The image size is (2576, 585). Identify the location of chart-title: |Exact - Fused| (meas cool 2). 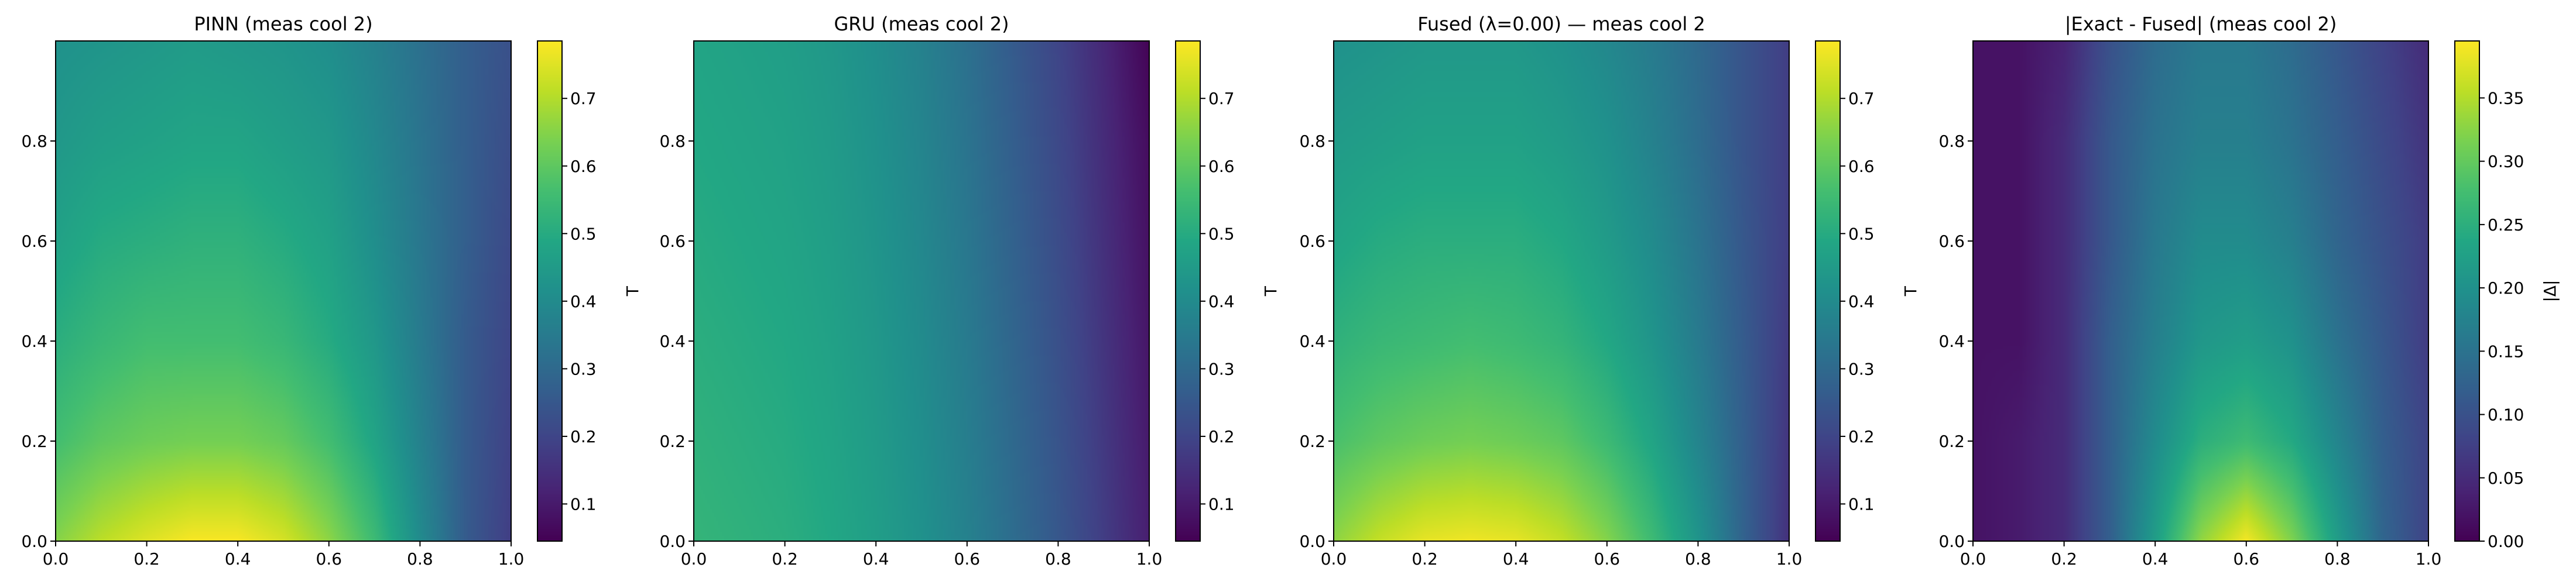
(2201, 24).